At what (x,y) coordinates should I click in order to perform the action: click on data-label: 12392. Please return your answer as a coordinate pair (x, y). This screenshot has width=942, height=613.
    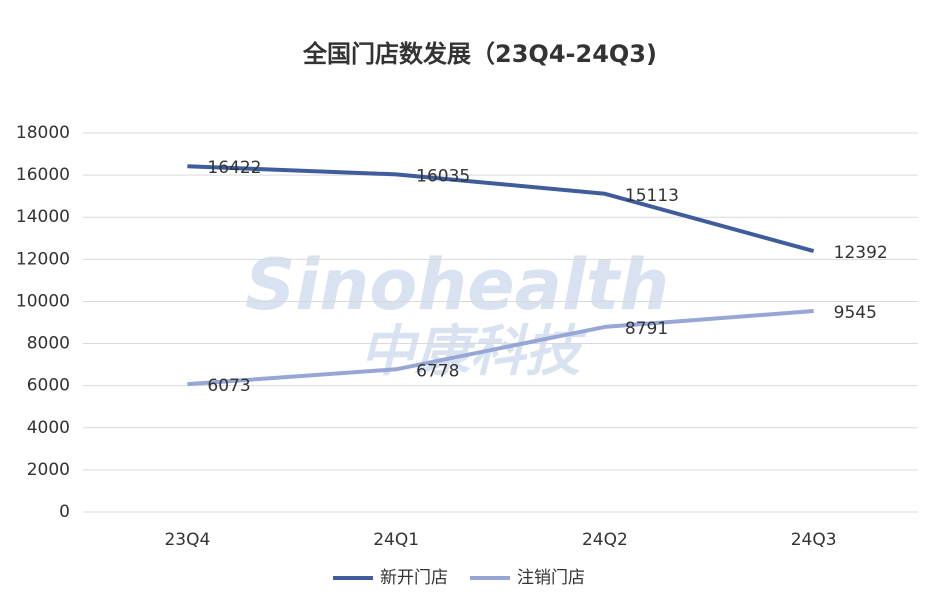
    Looking at the image, I should click on (861, 253).